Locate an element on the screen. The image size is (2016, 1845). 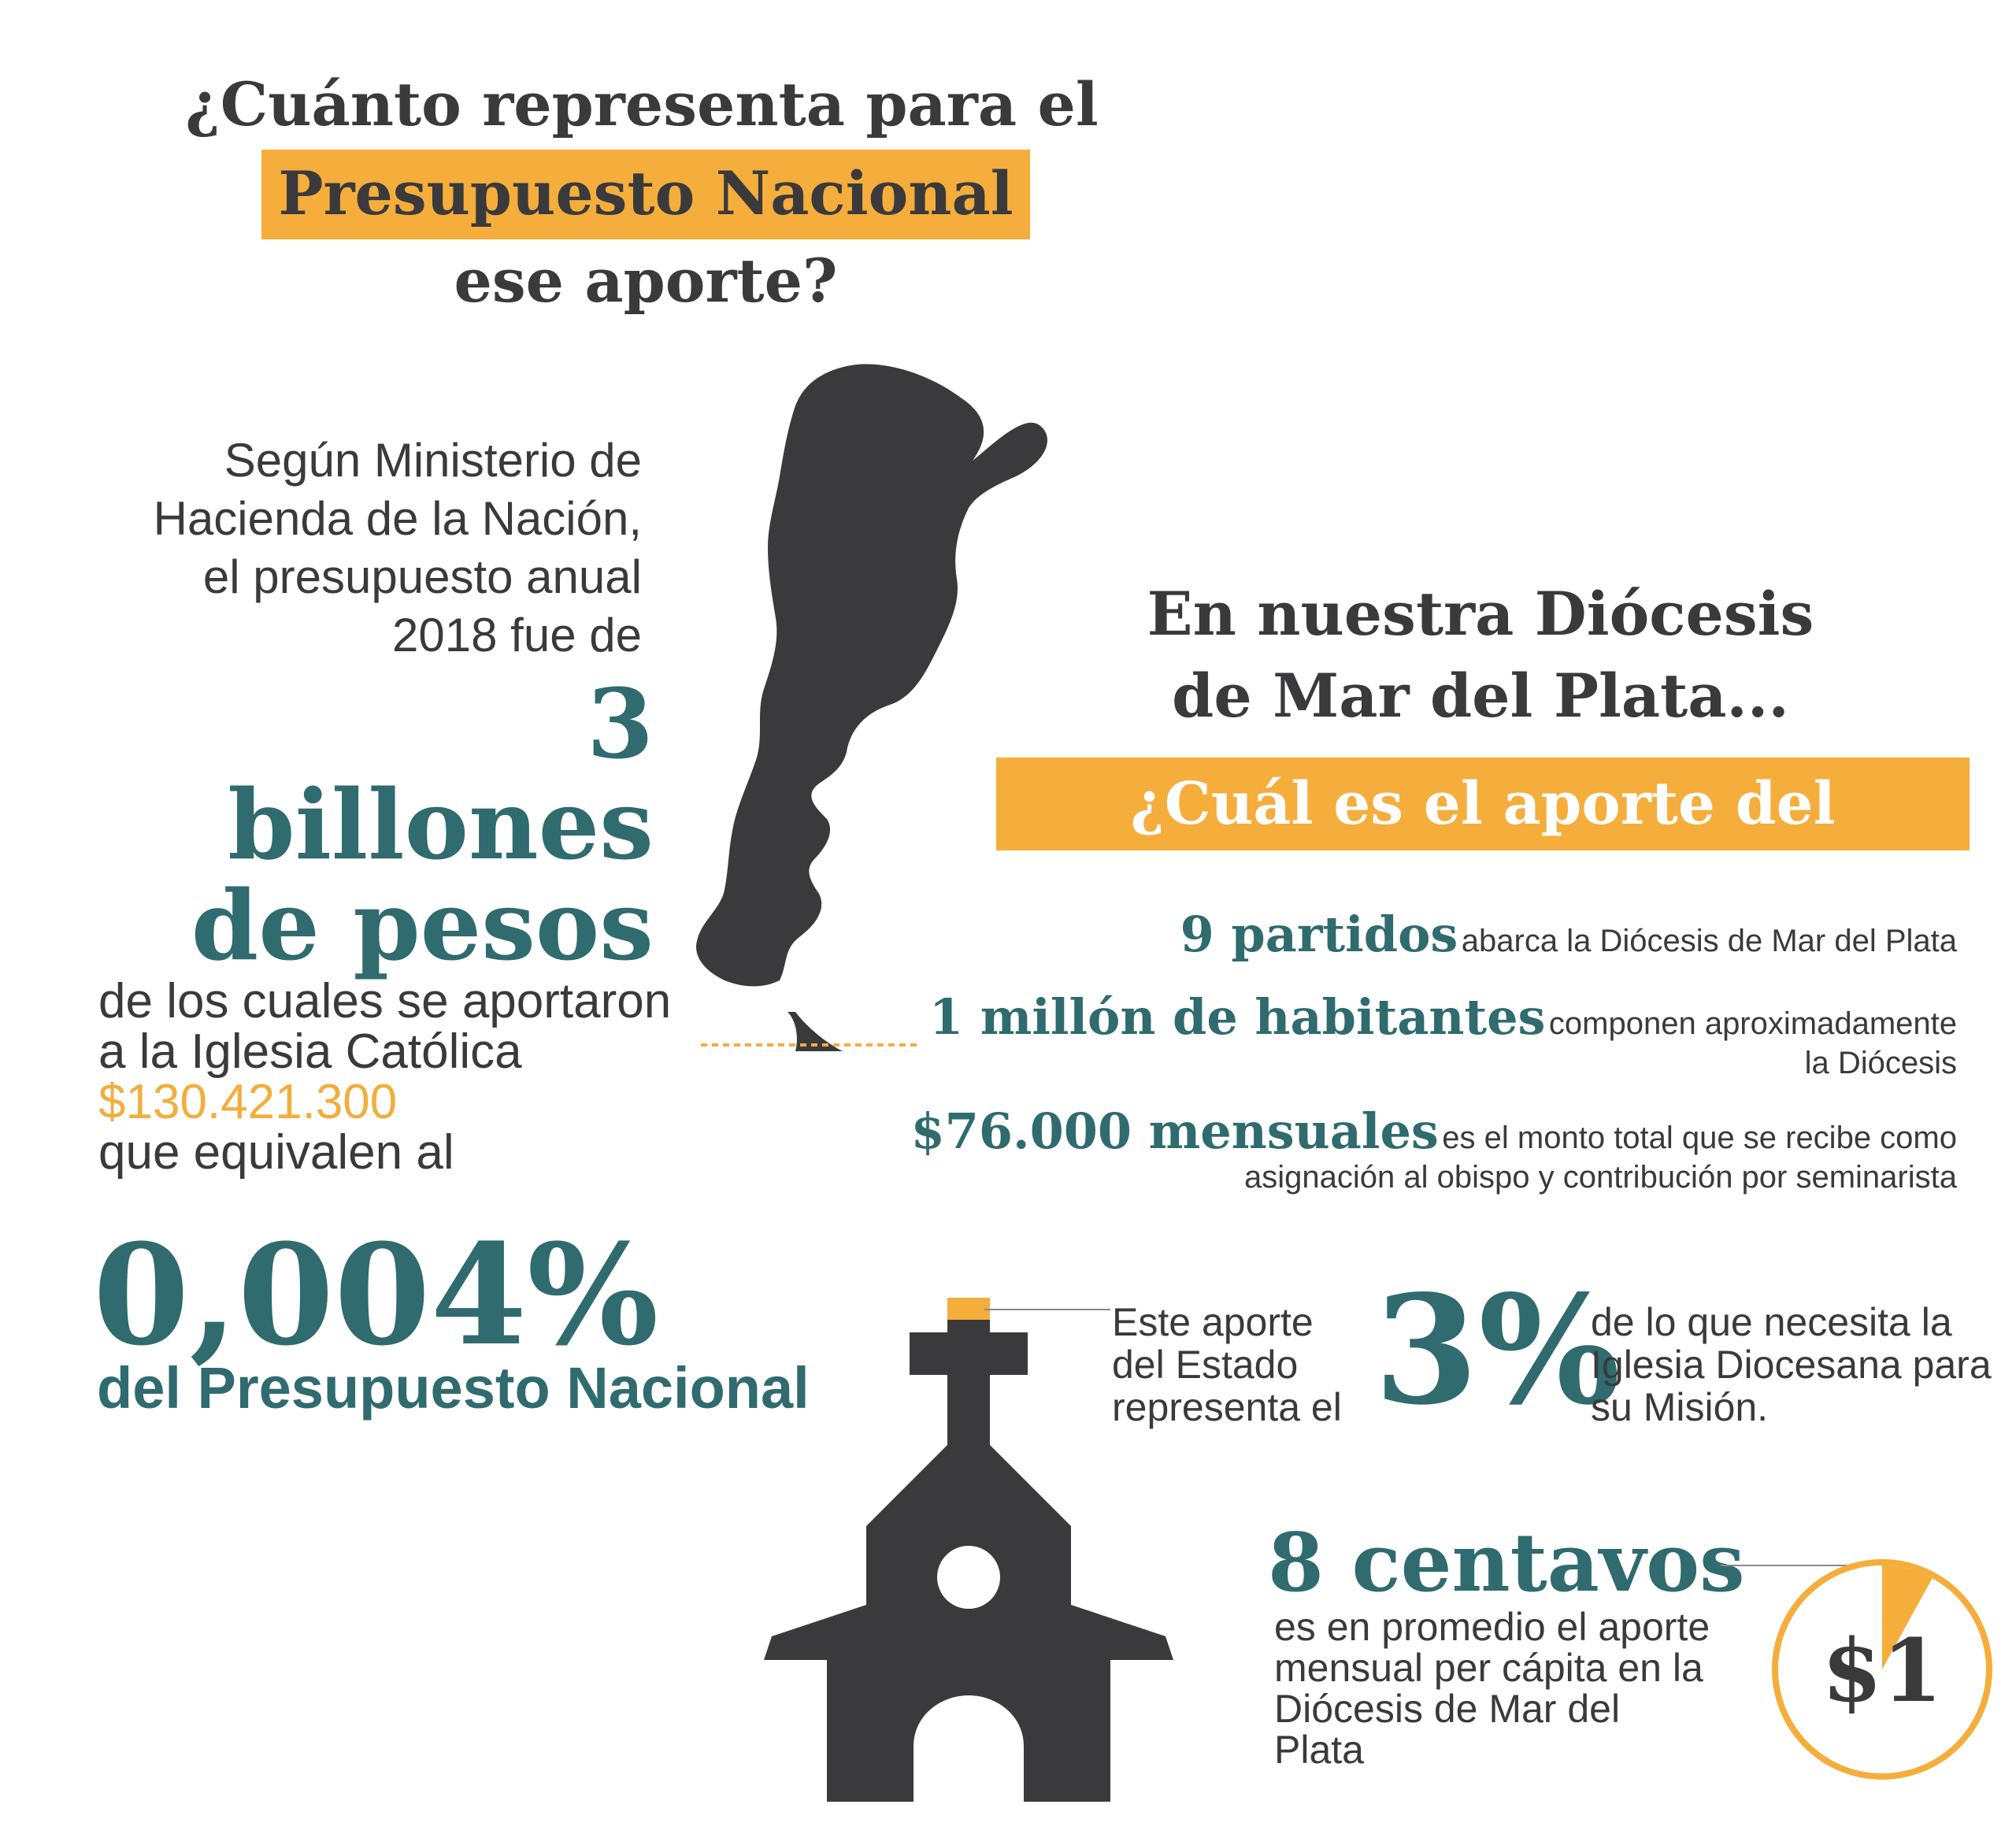
centavos-value: 8 centavos is located at coordinates (1506, 1563).